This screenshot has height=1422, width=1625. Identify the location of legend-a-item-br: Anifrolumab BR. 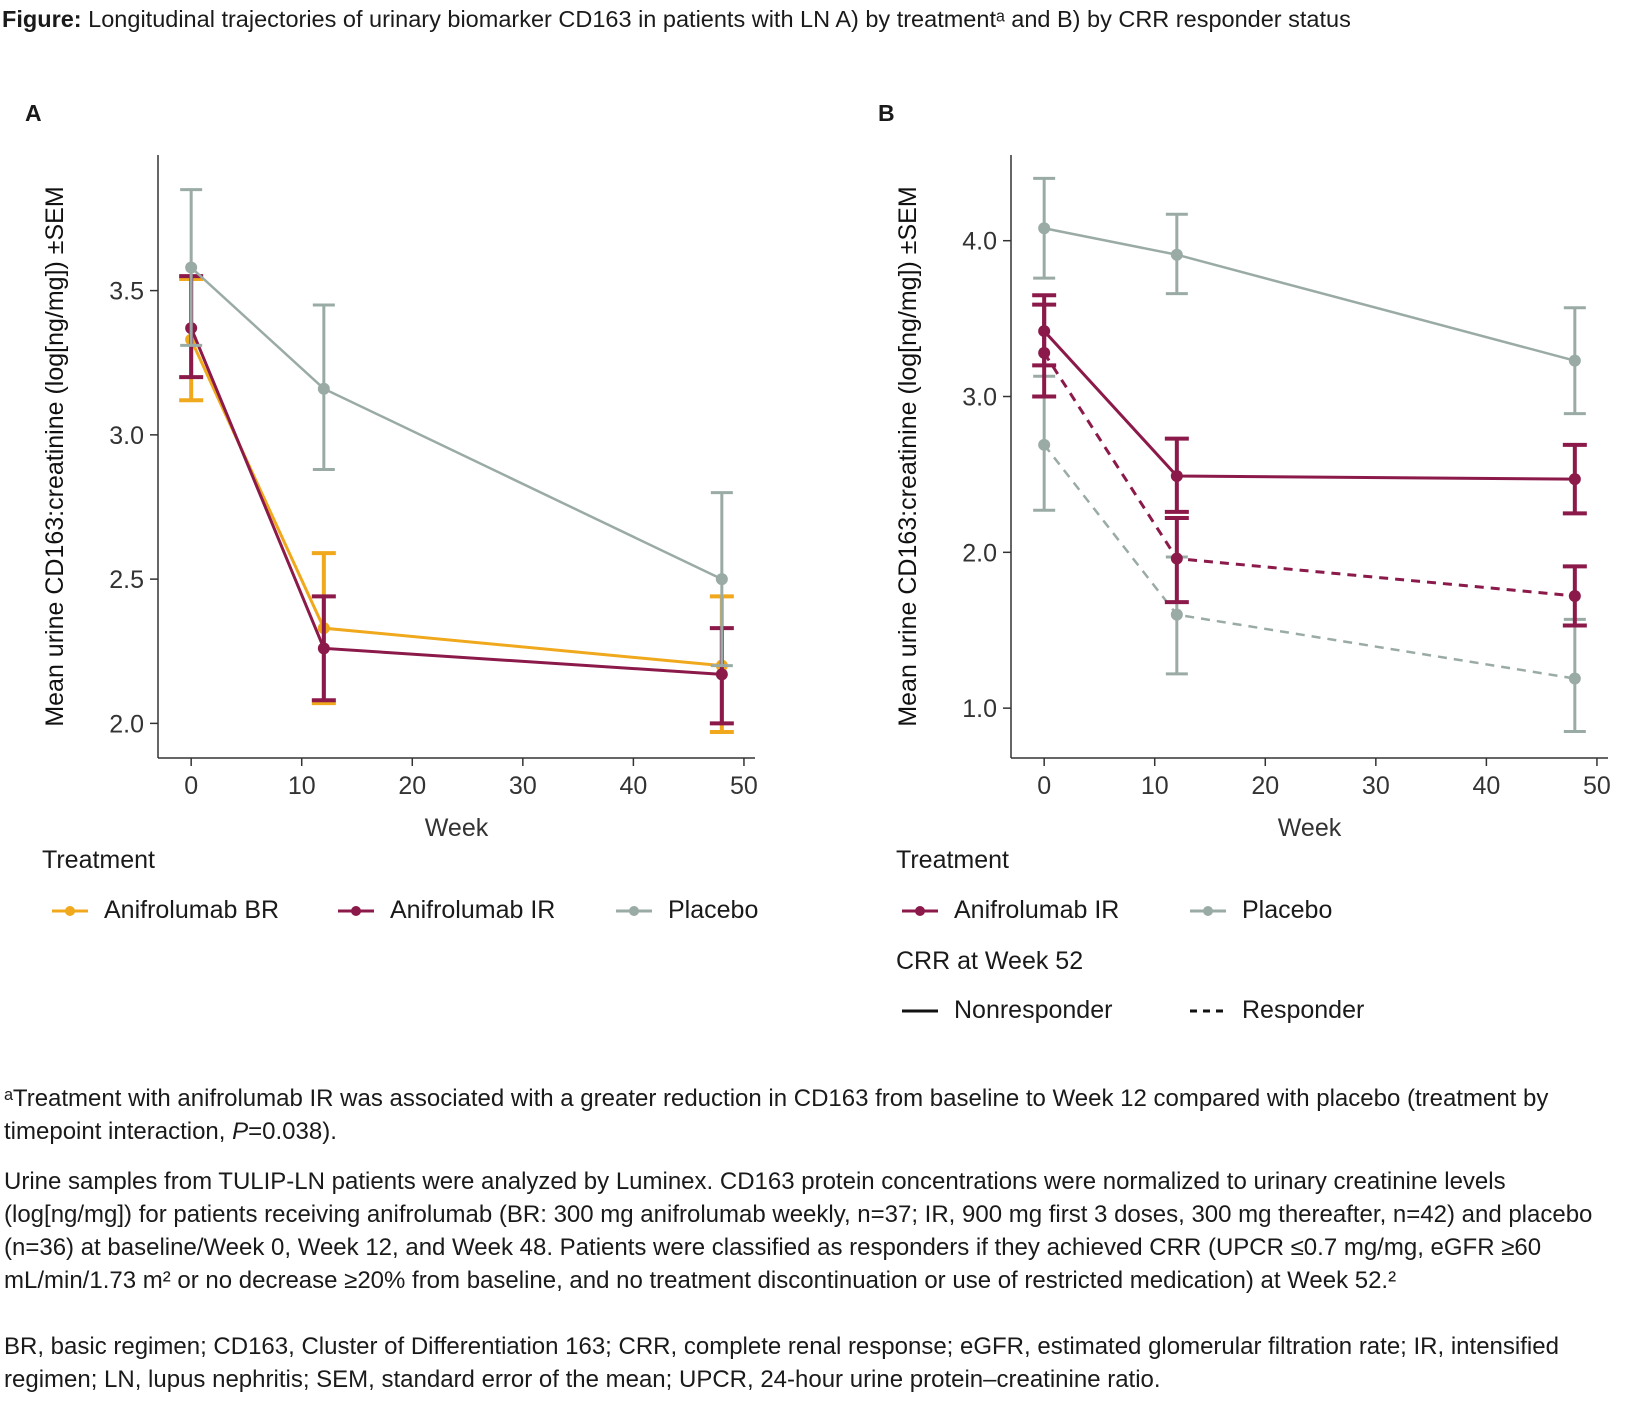
(164, 910).